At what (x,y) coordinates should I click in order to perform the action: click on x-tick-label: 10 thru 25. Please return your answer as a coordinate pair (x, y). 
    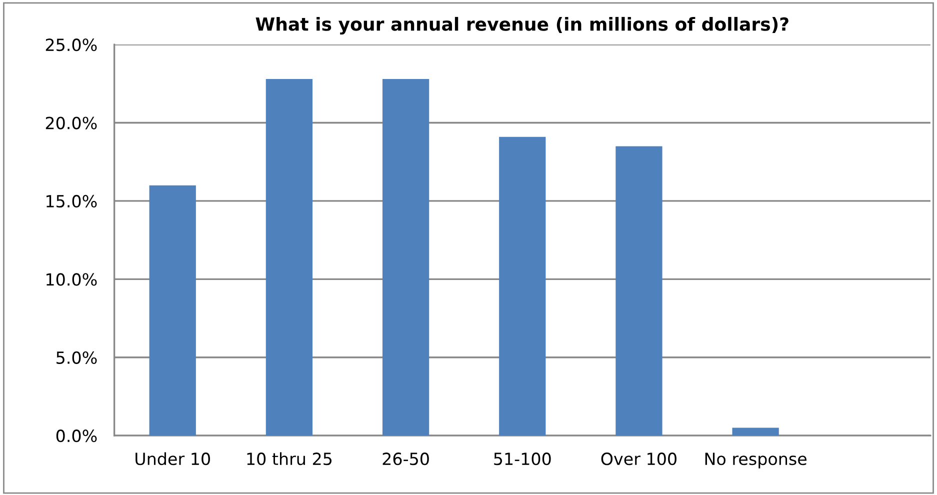
    Looking at the image, I should click on (289, 459).